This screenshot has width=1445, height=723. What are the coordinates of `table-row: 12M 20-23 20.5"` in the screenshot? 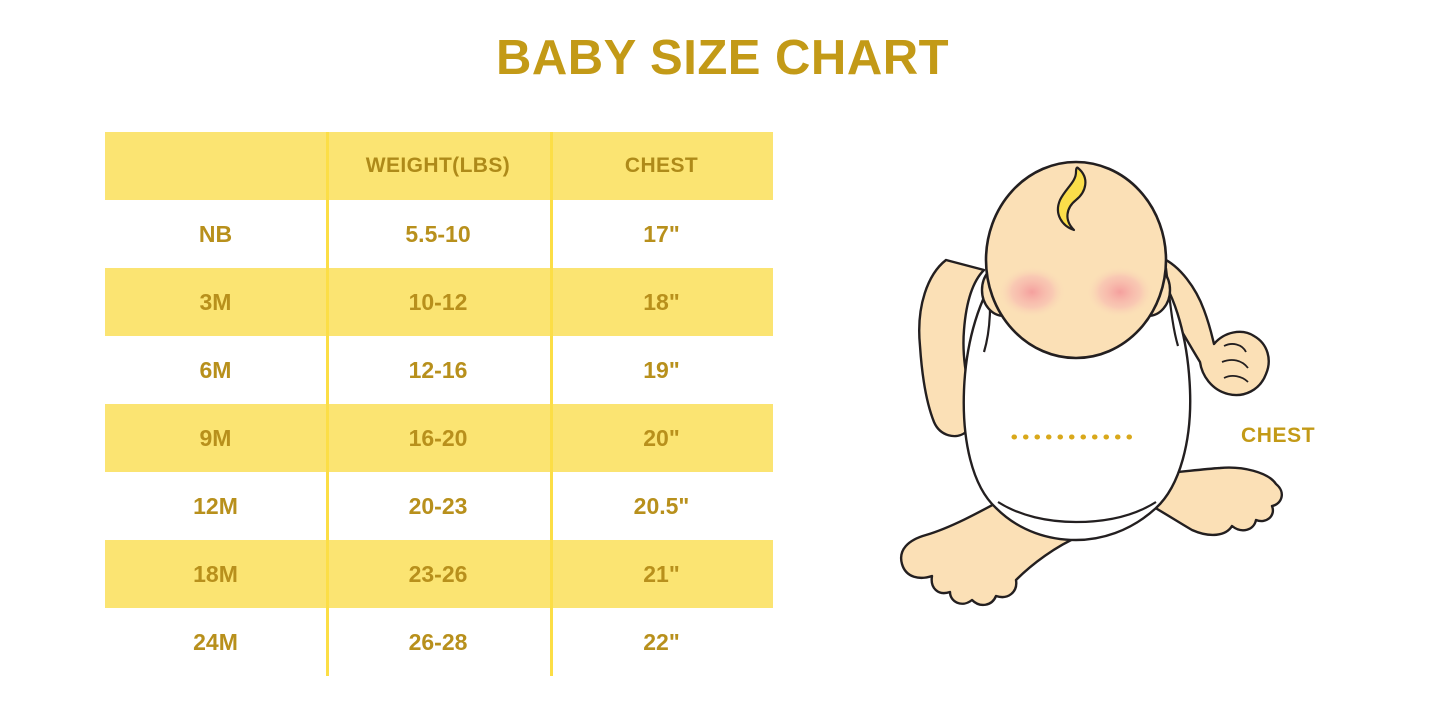 It's located at (439, 506).